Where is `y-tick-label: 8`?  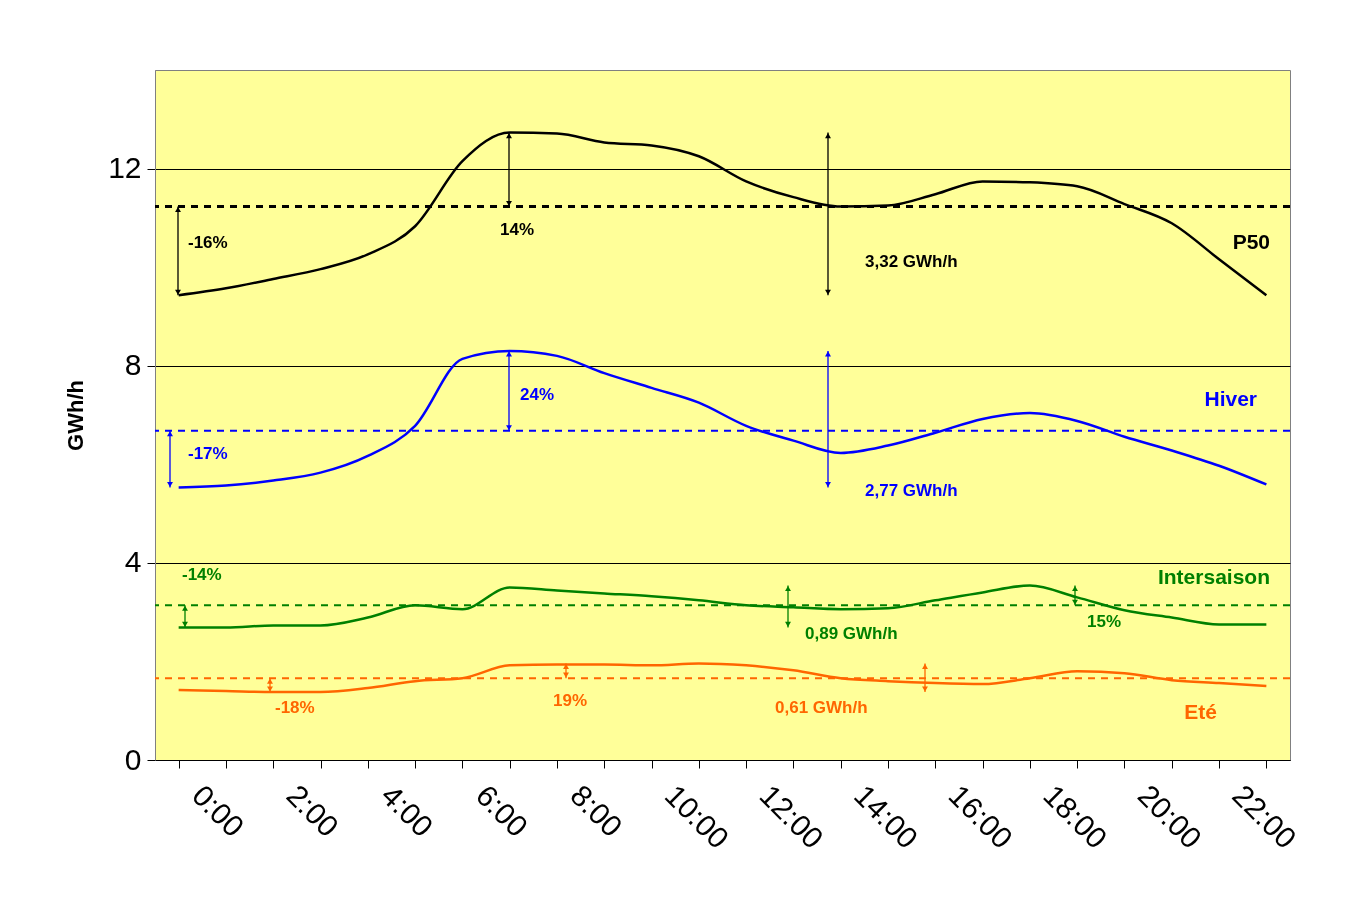 y-tick-label: 8 is located at coordinates (133, 365).